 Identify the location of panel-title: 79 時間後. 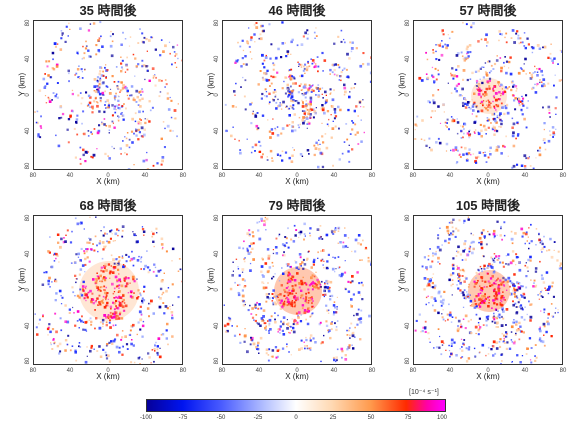
(297, 205).